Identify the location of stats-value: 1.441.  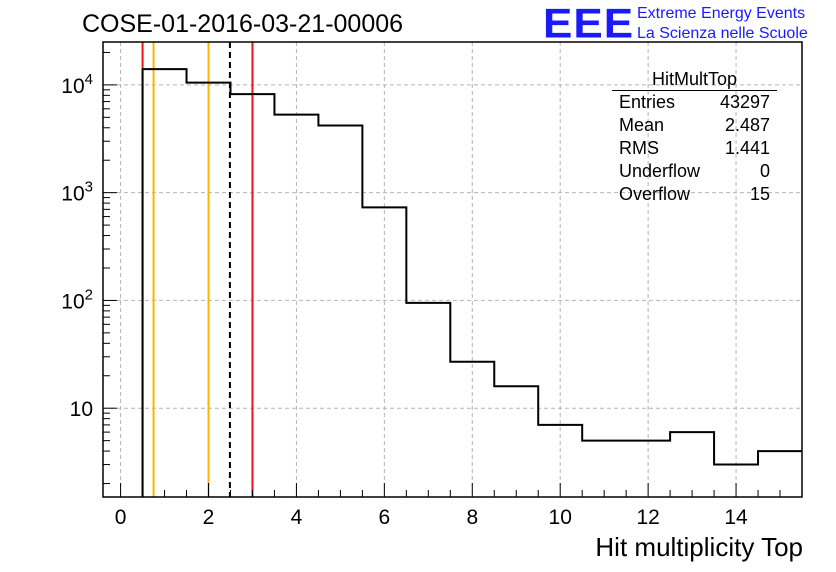
(747, 148).